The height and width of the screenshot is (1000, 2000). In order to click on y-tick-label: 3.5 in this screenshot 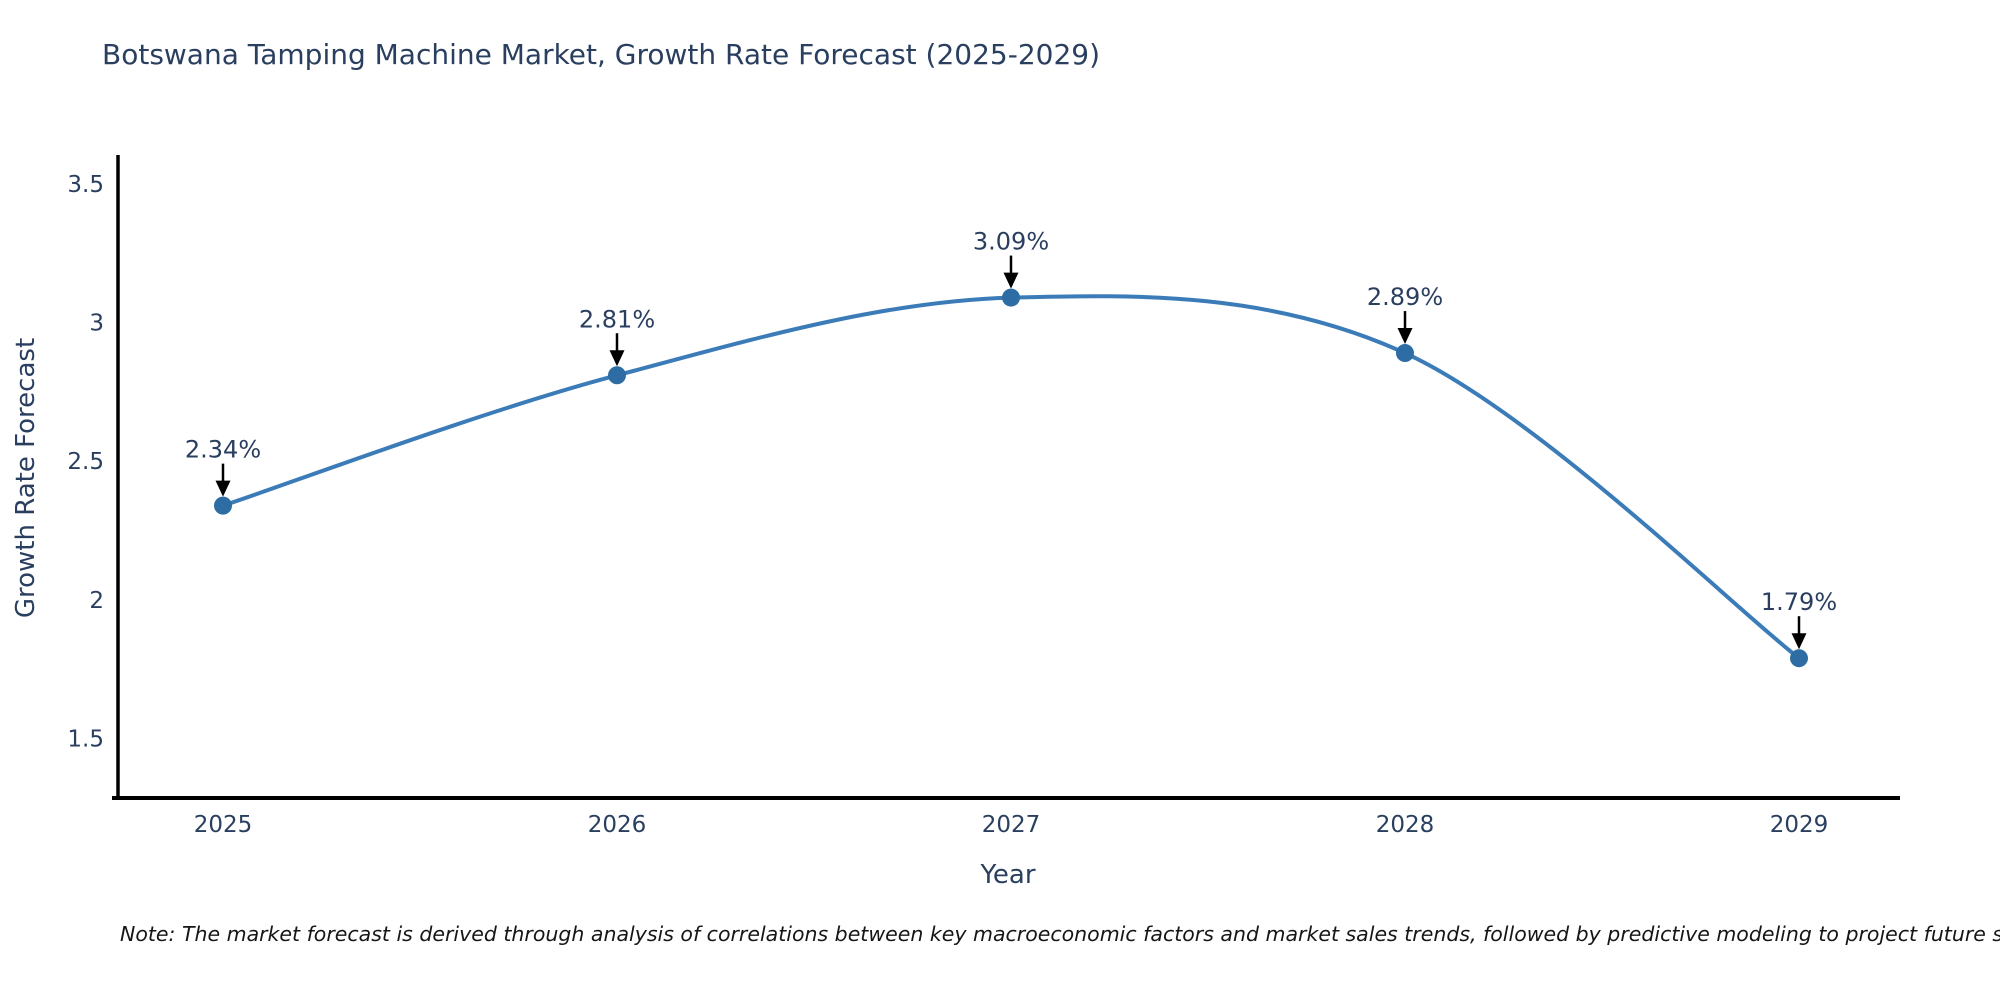, I will do `click(85, 185)`.